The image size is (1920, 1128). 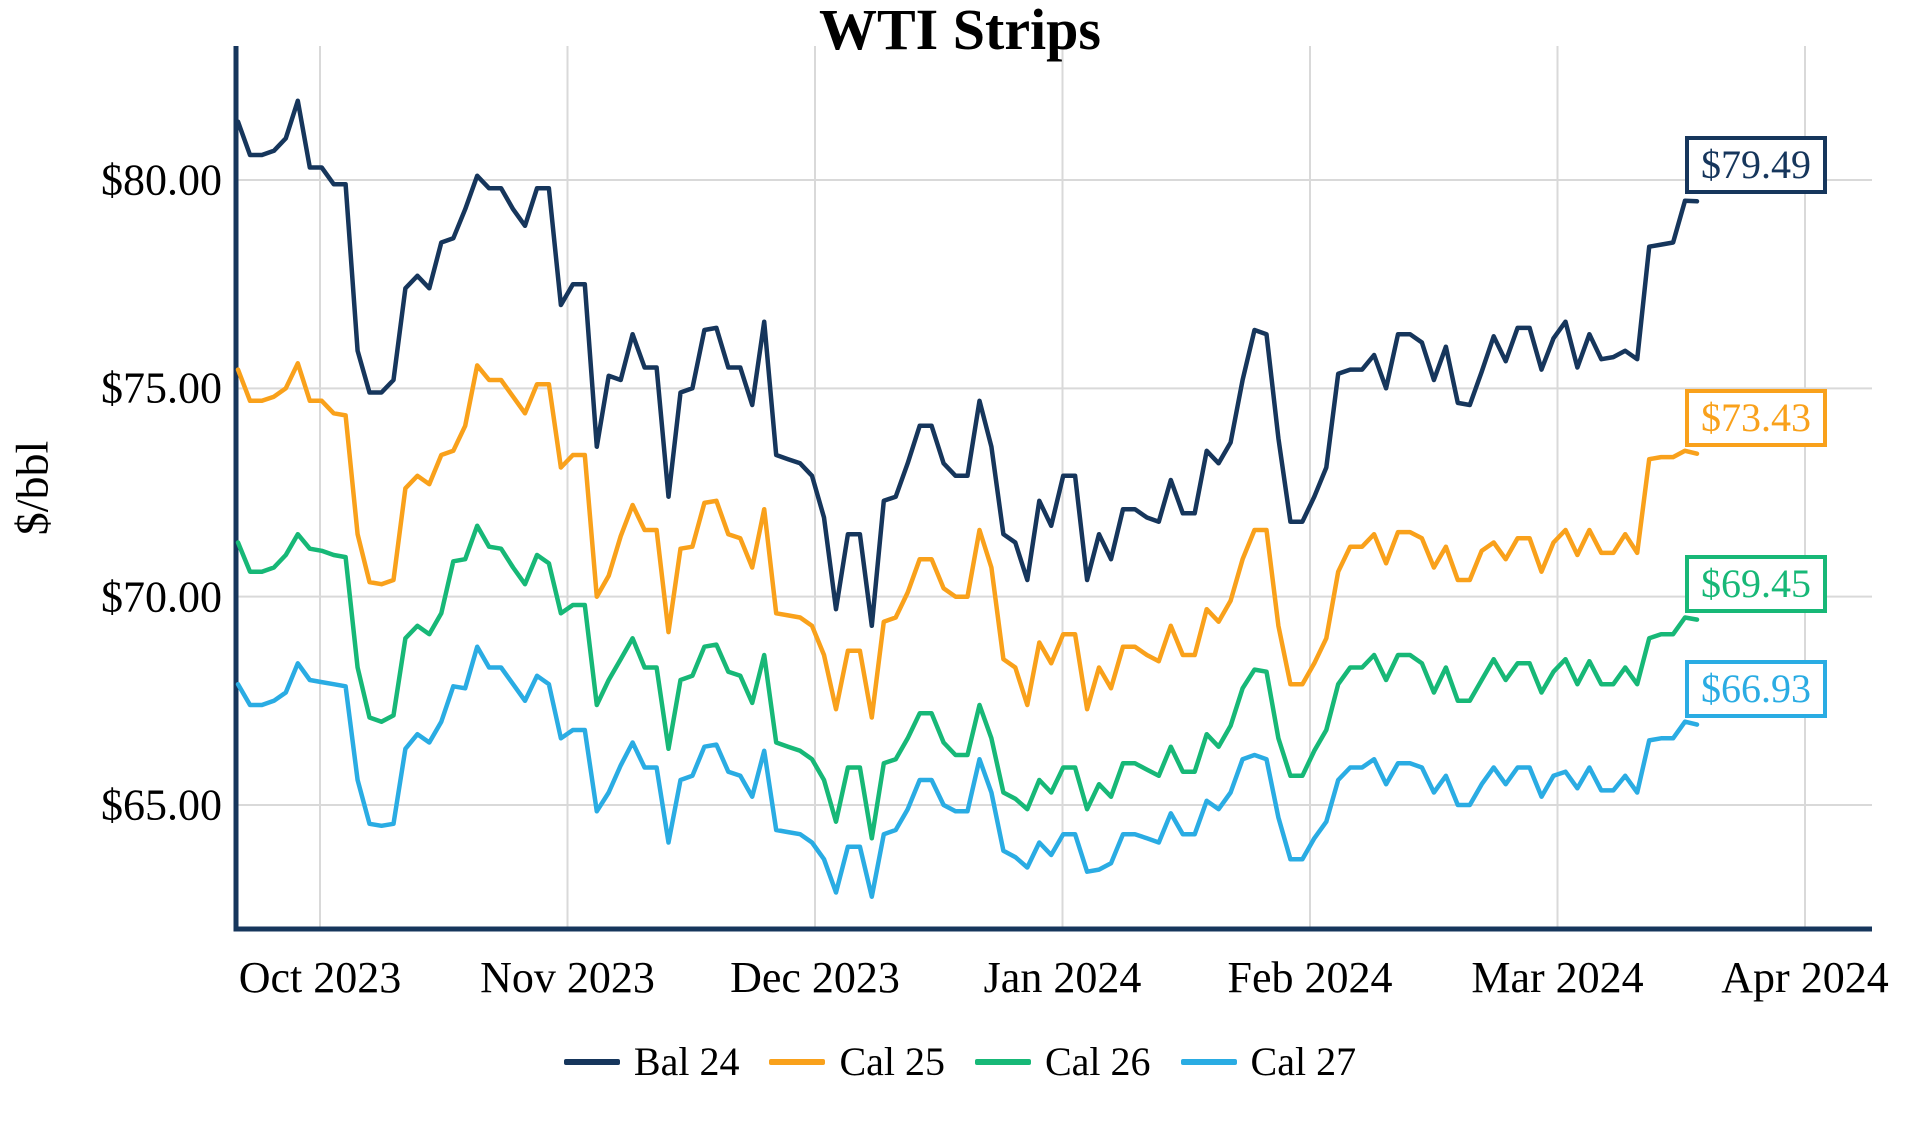 I want to click on legend: Bal 24 Cal 25 Cal 26 Cal 27, so click(x=960, y=1061).